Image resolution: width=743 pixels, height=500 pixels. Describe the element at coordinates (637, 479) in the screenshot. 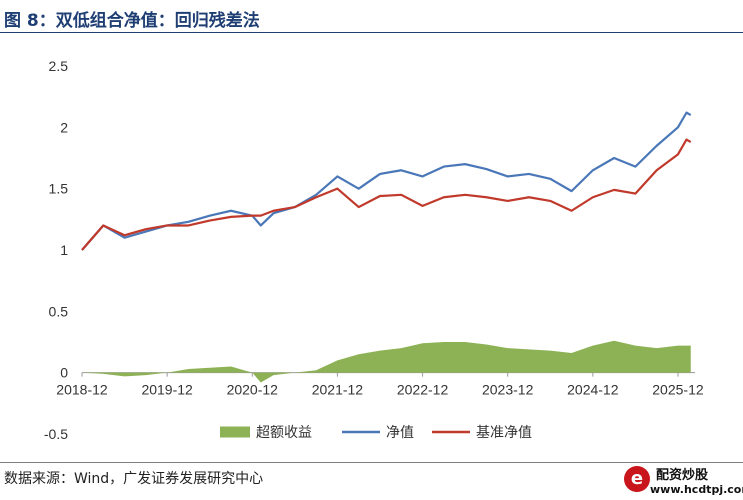

I see `watermark-logo-icon: e` at that location.